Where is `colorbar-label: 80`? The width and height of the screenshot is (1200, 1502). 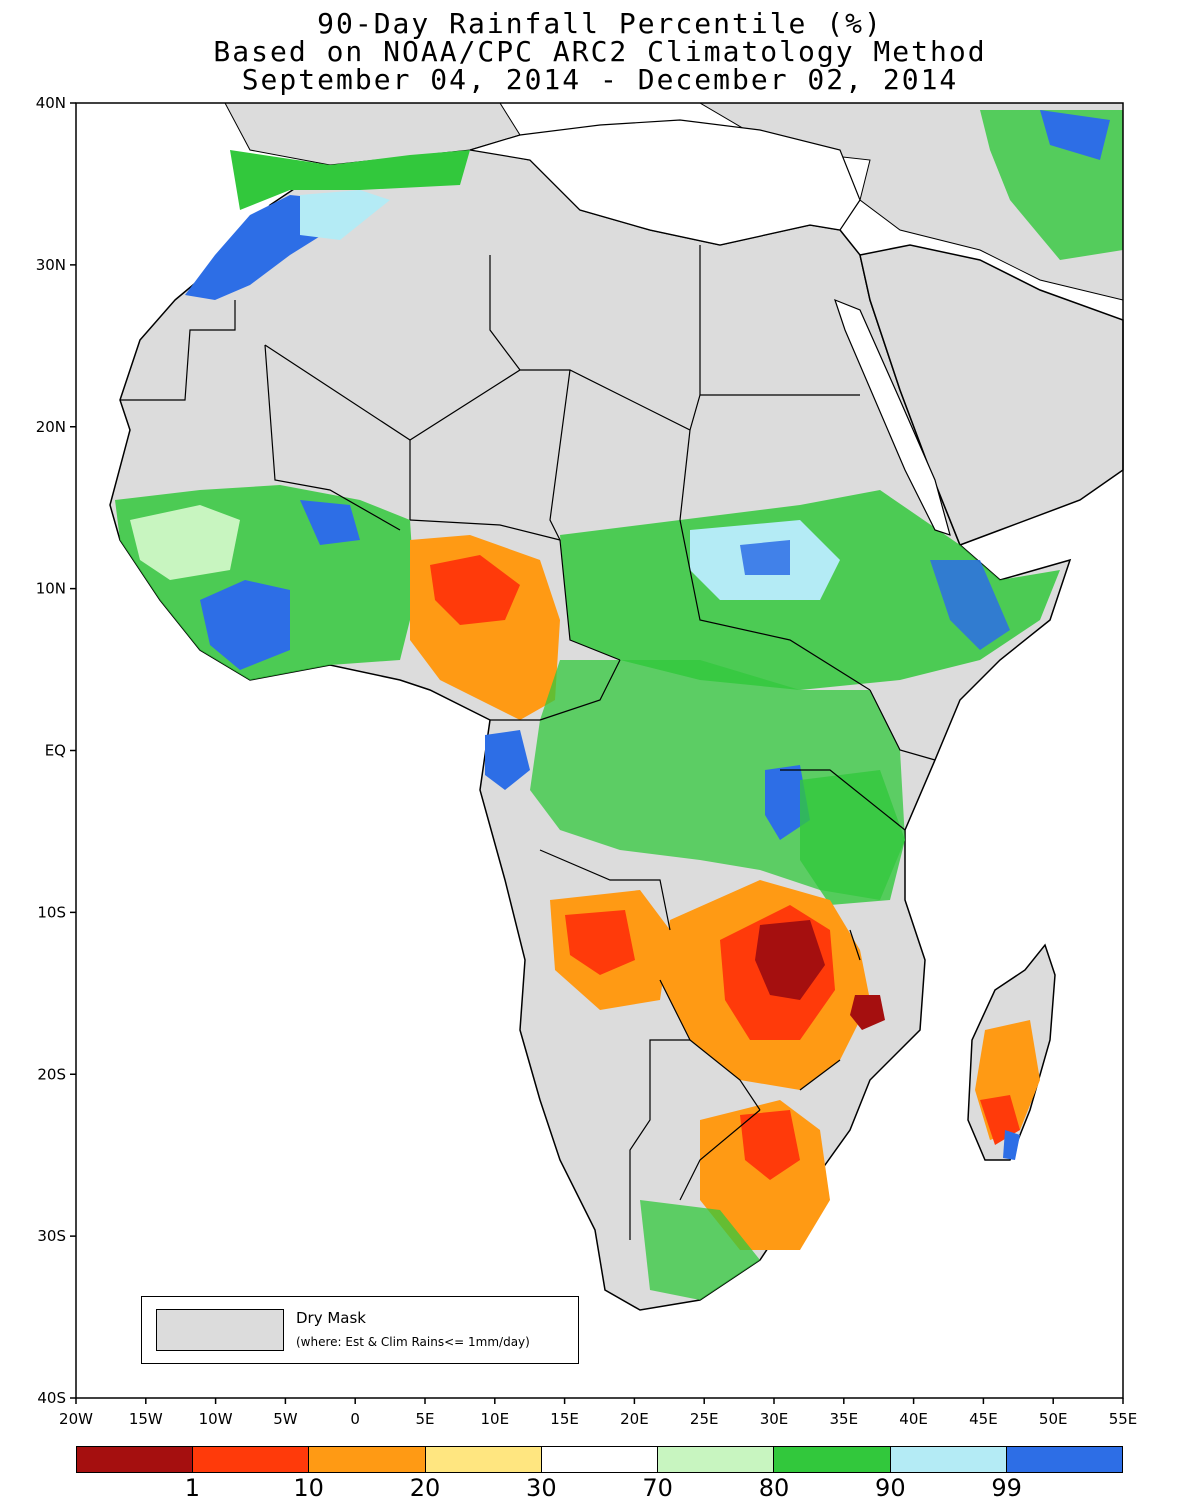
colorbar-label: 80 is located at coordinates (774, 1488).